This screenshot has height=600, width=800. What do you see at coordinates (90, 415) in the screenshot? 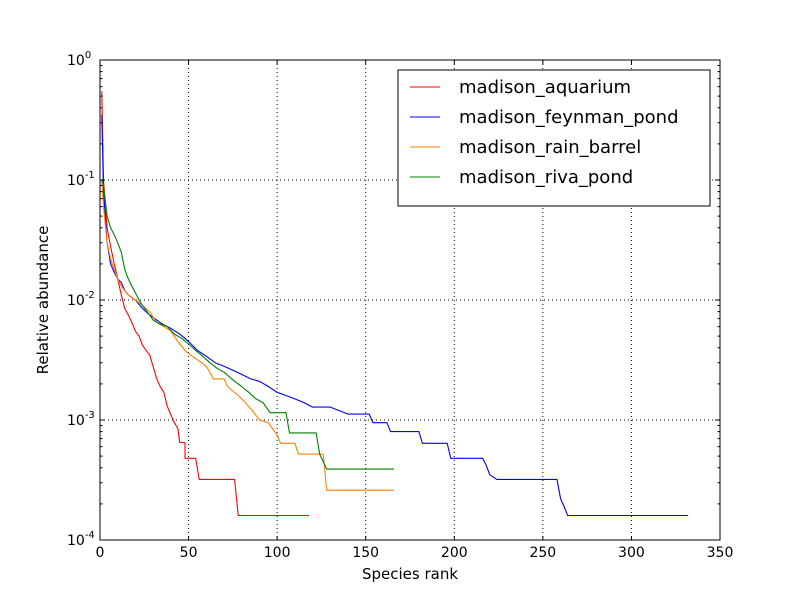
I see `y-tick-exponent: -3` at bounding box center [90, 415].